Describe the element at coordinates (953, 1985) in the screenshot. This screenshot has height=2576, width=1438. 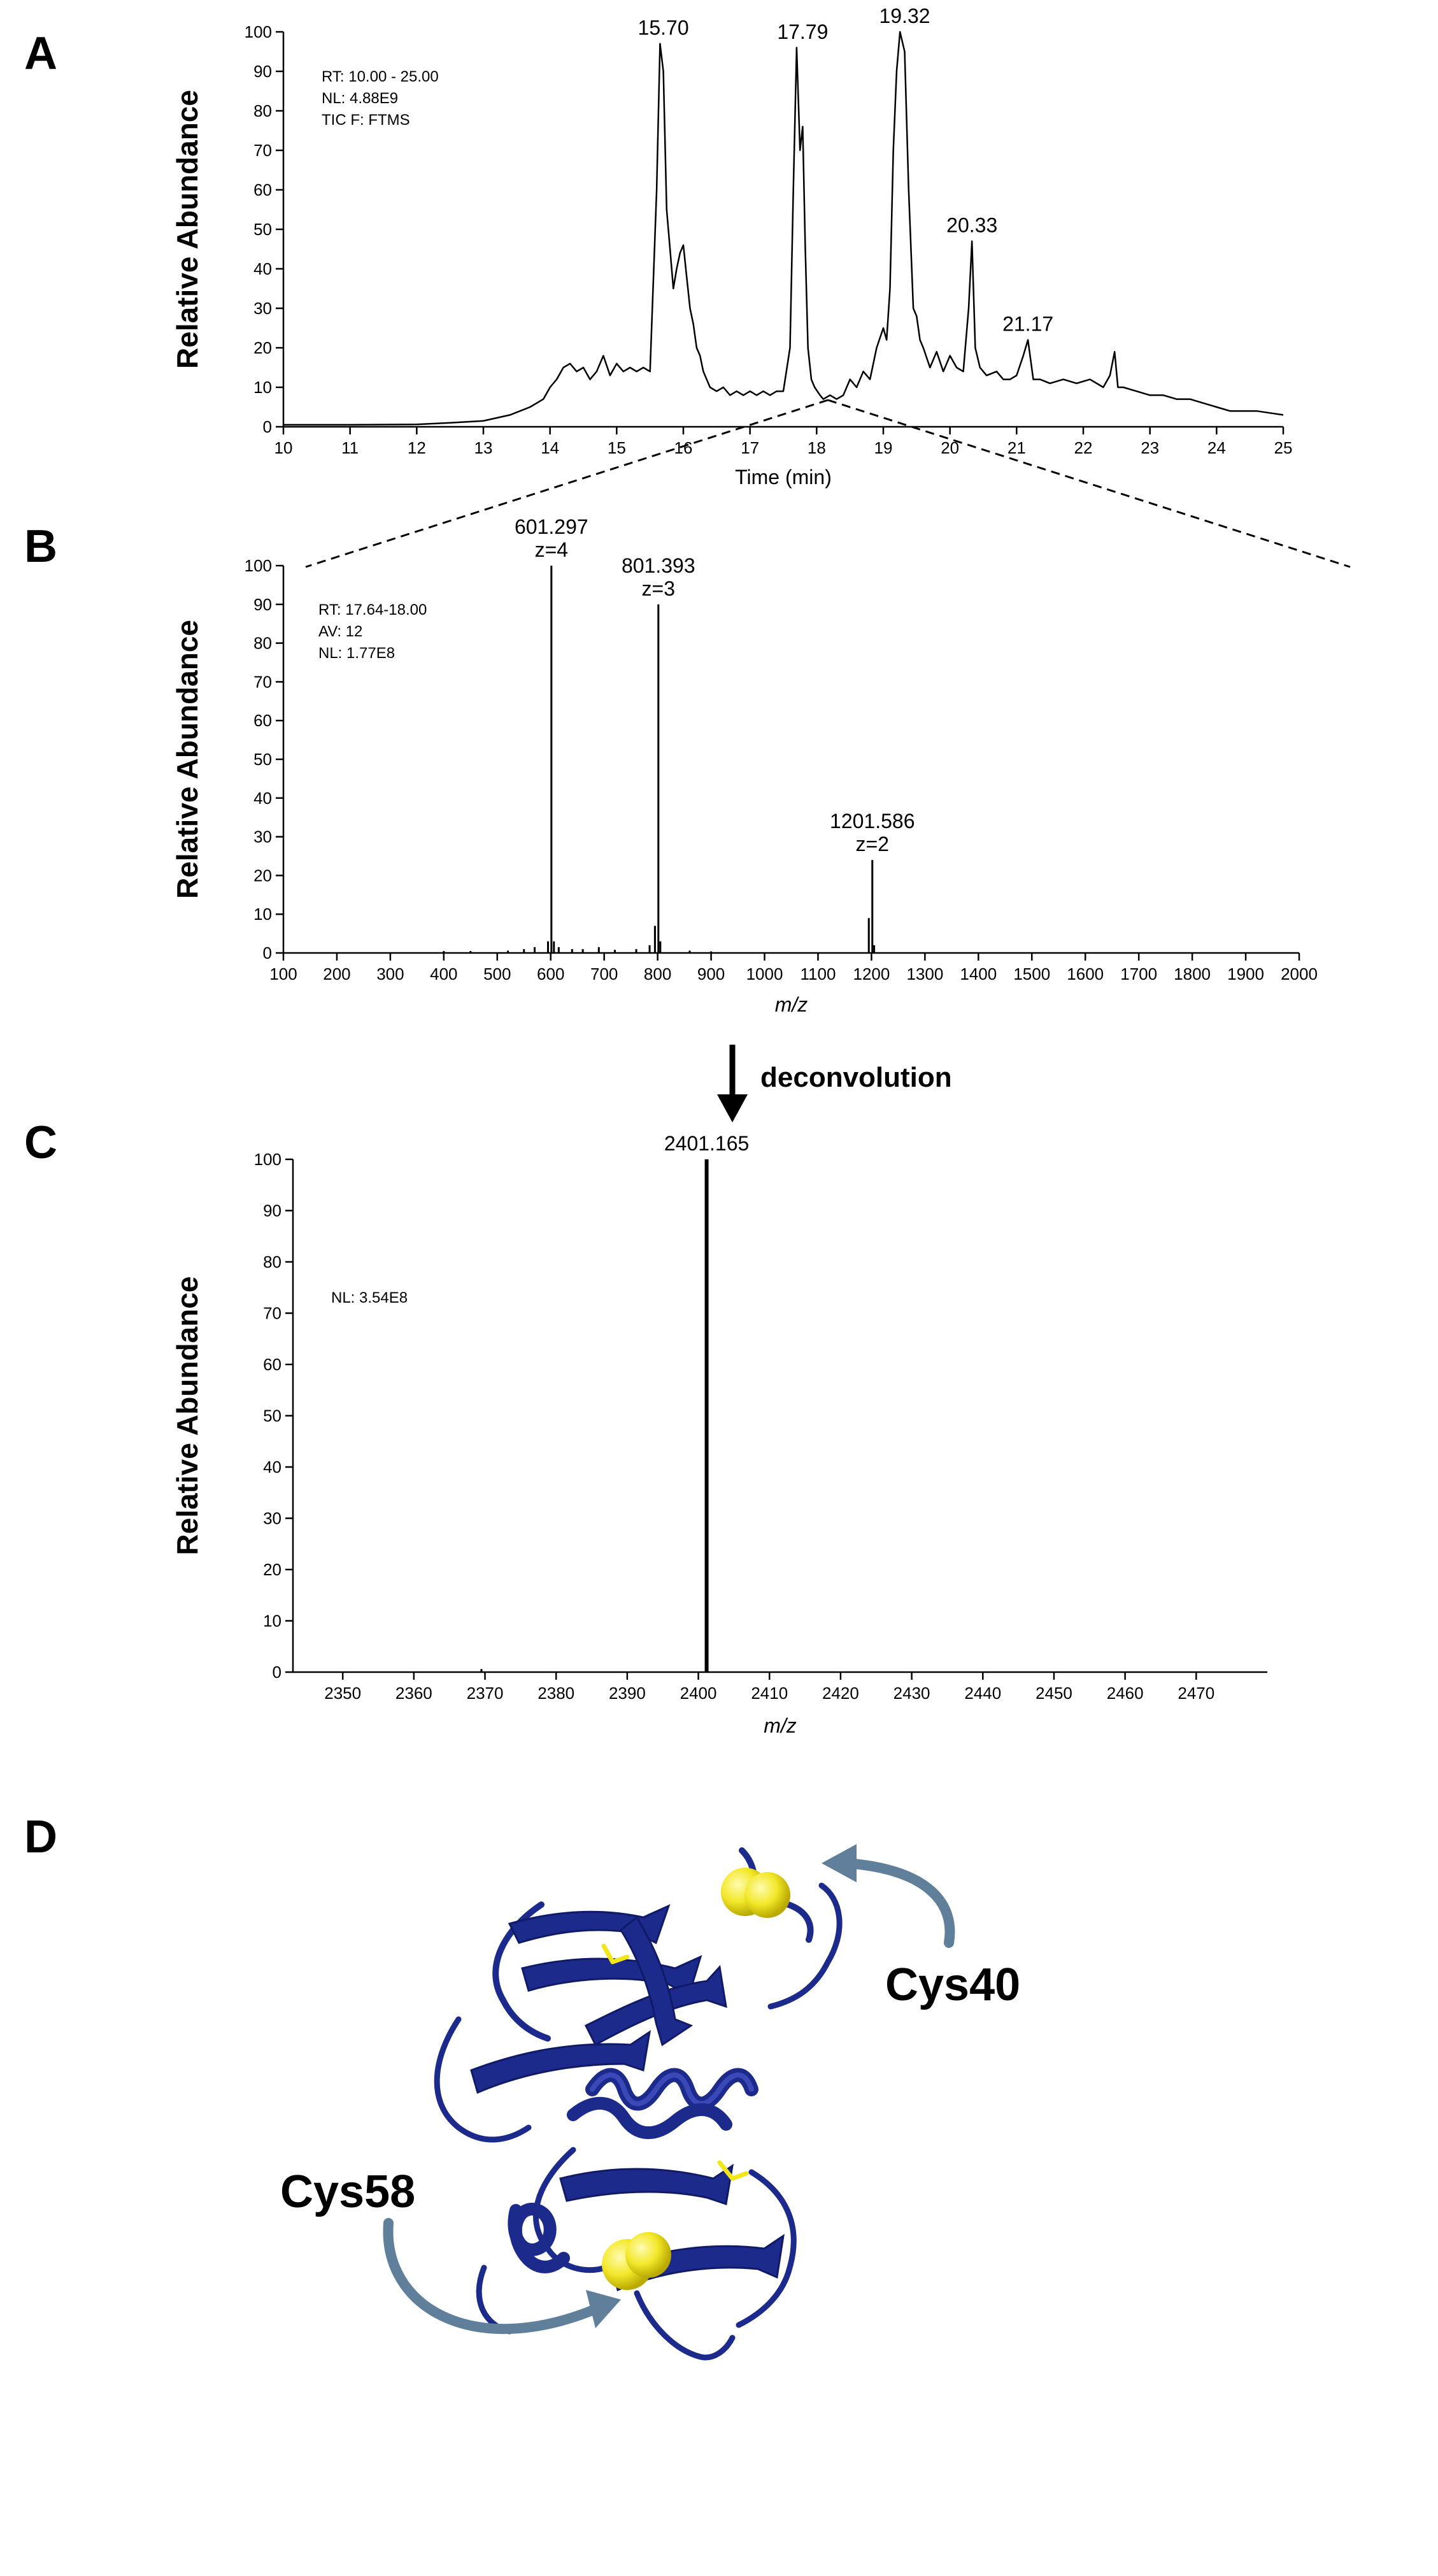
I see `cys40-label: Cys40` at that location.